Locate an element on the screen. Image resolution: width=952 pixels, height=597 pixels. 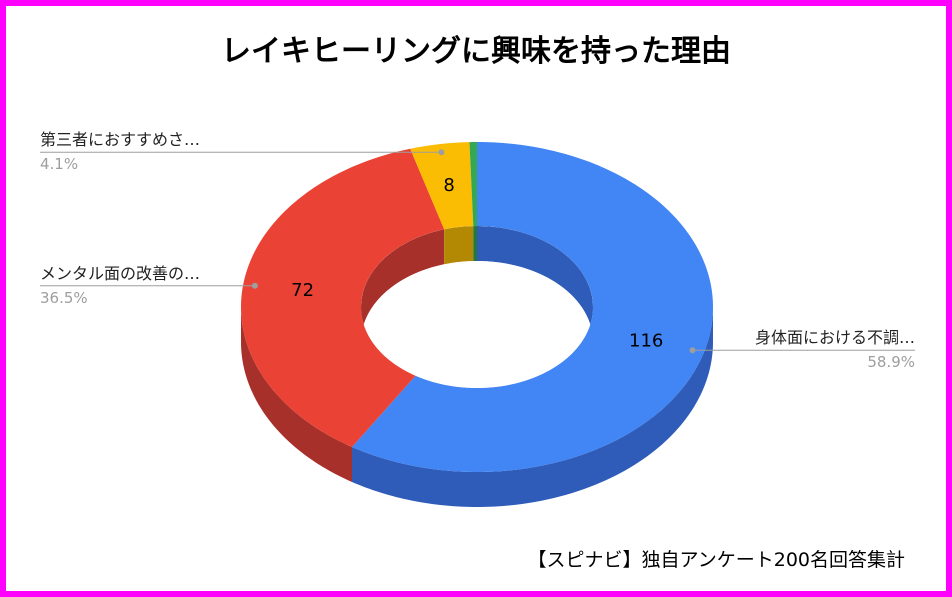
source-note: 【スピナビ】独自アンケート200名回答集計 is located at coordinates (716, 560).